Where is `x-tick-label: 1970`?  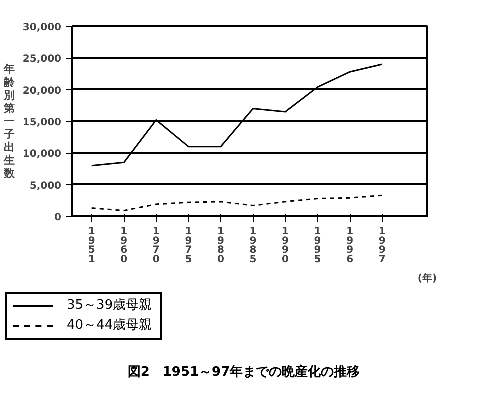 x-tick-label: 1970 is located at coordinates (156, 246).